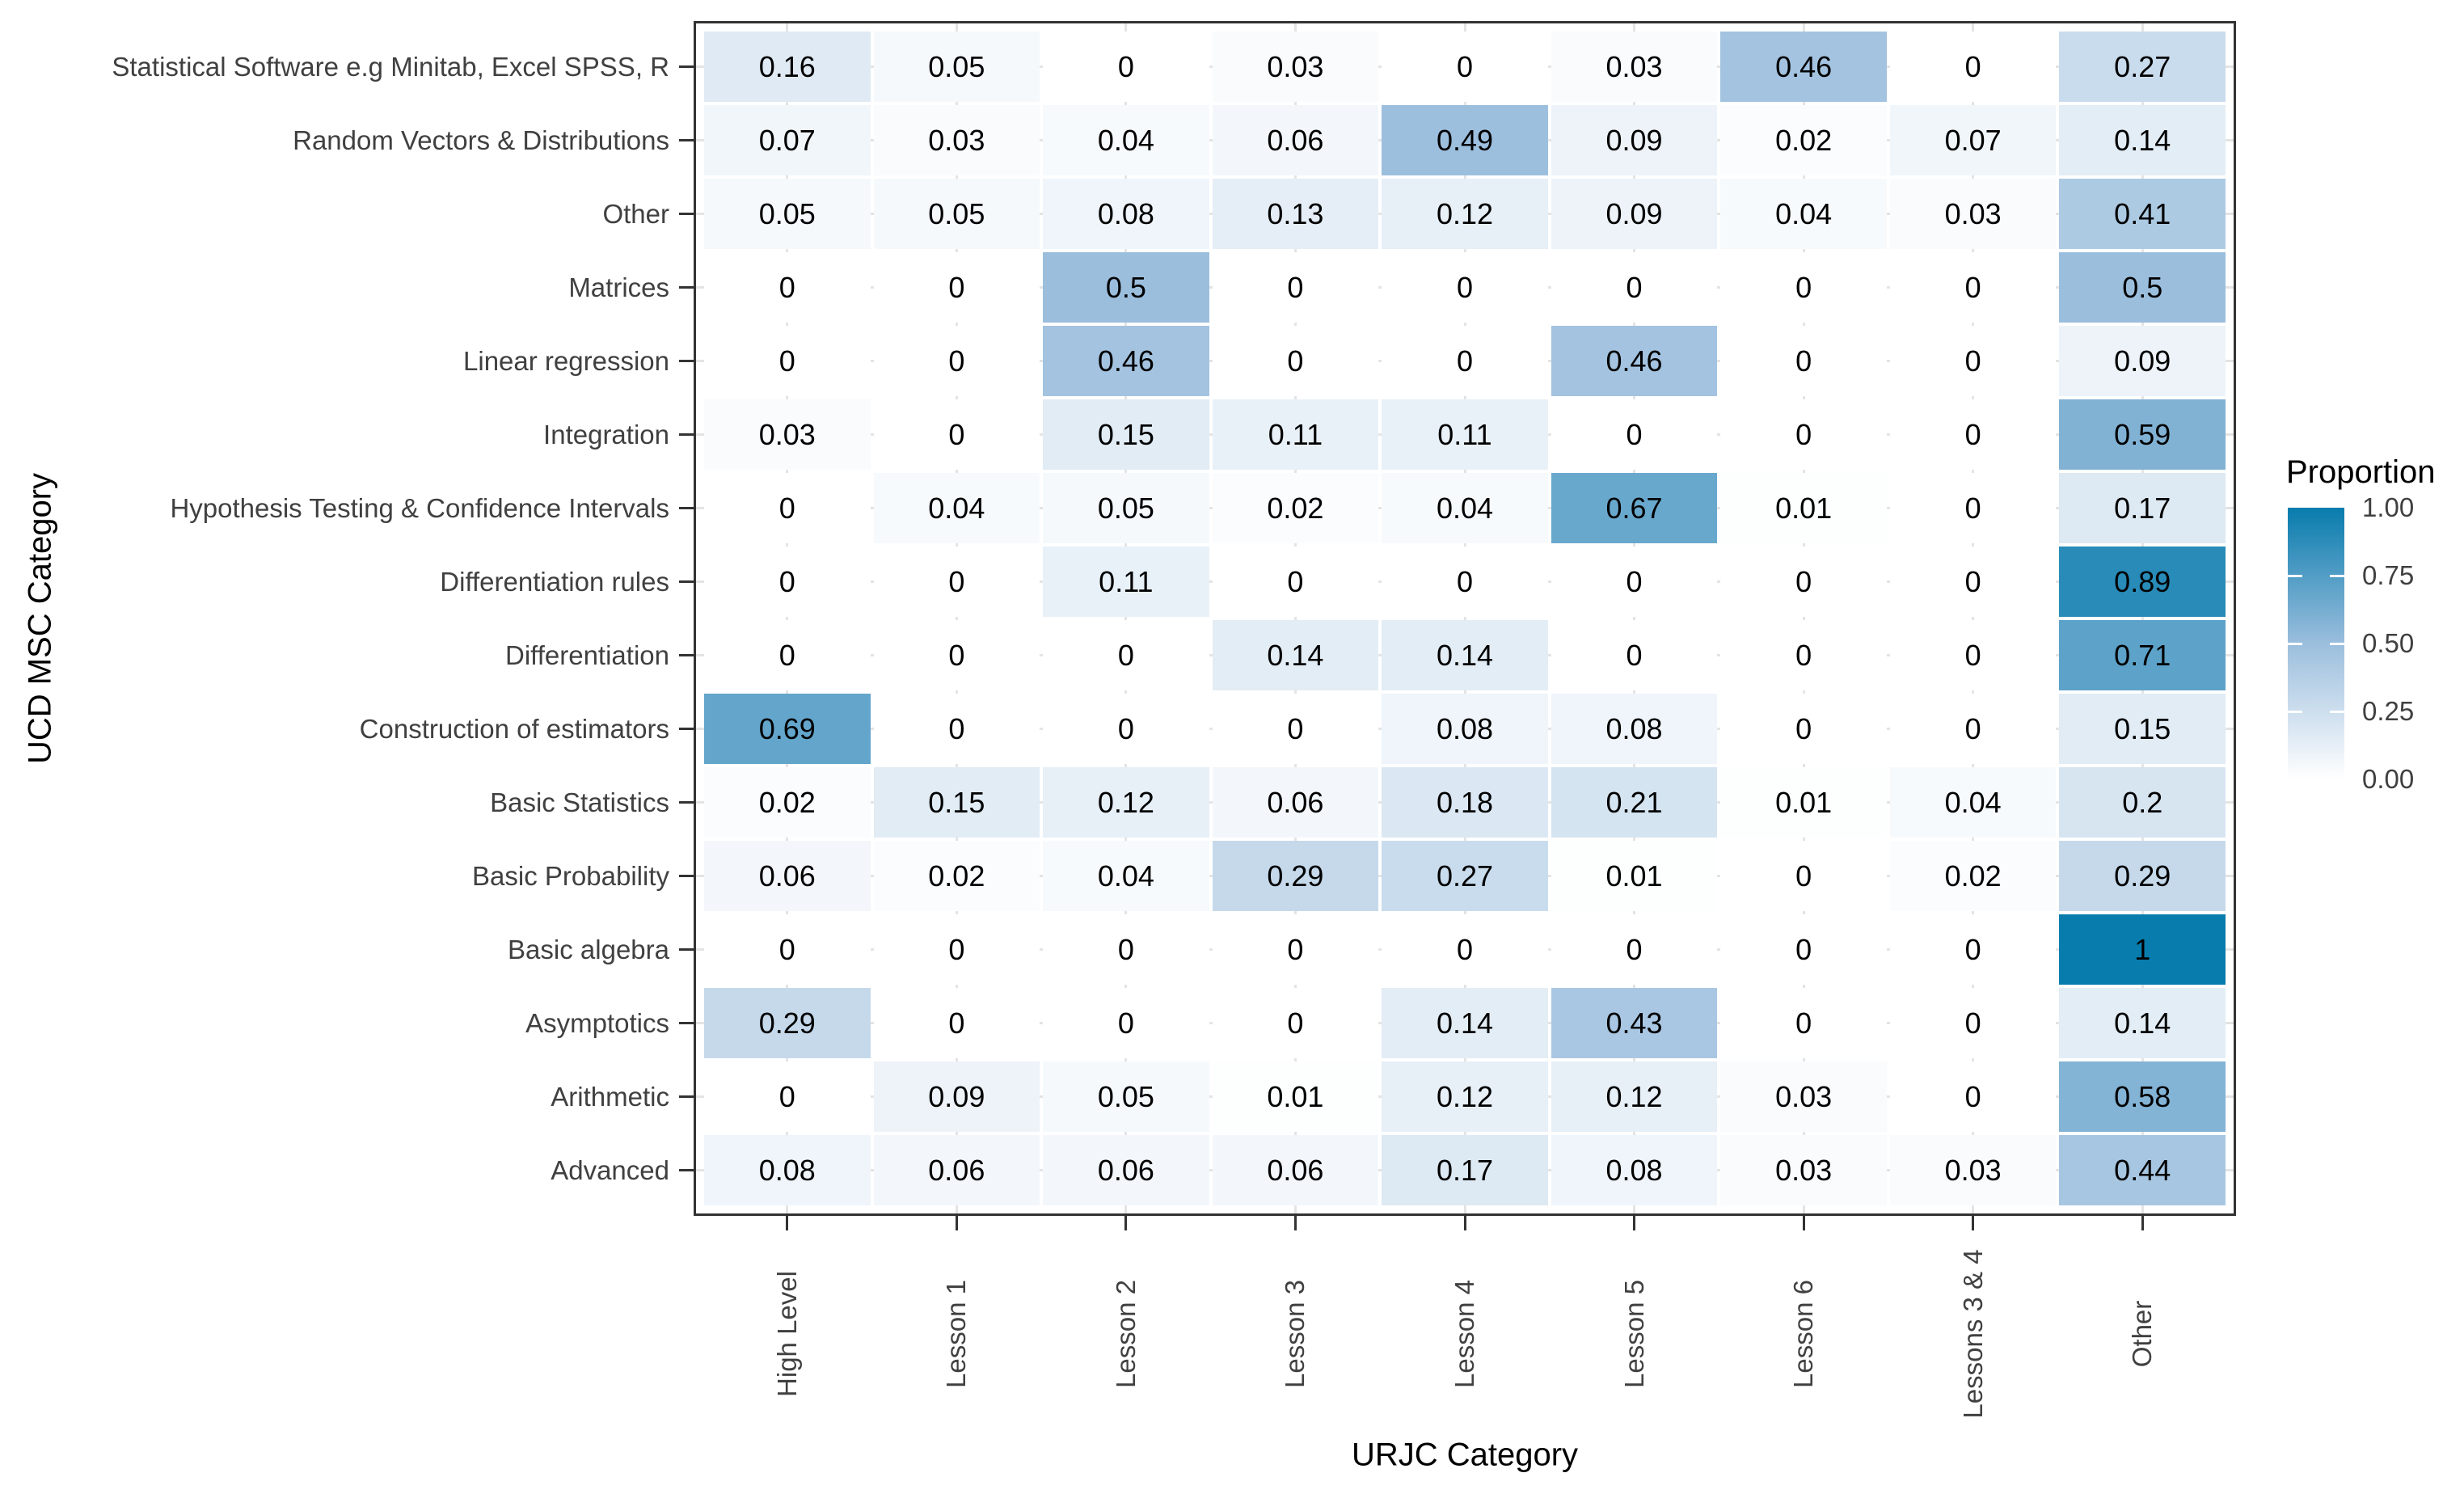 This screenshot has height=1494, width=2464. I want to click on x-axis-label-text: High Level, so click(787, 1334).